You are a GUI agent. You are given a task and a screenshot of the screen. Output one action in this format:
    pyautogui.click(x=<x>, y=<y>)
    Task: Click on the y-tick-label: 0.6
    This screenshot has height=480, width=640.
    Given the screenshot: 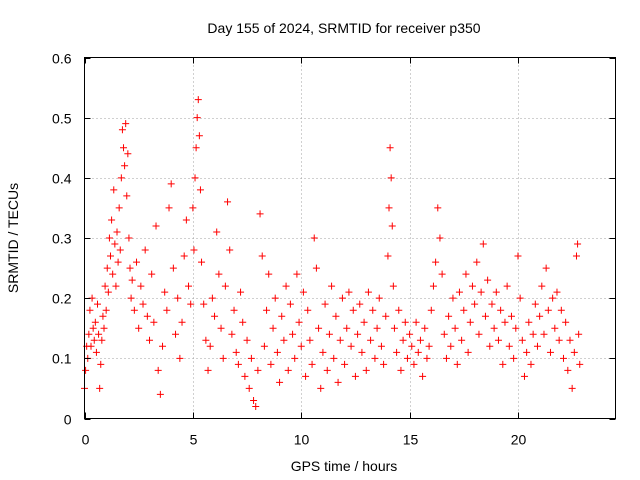 What is the action you would take?
    pyautogui.click(x=62, y=59)
    